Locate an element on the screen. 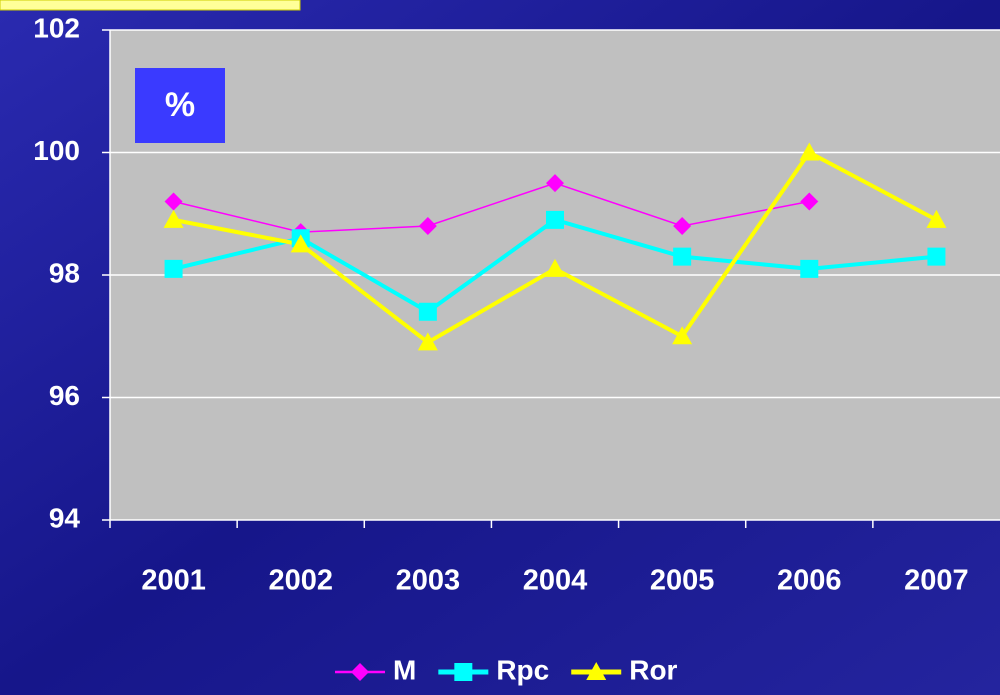 The height and width of the screenshot is (695, 1000). x-tick-label: 2001 is located at coordinates (173, 581).